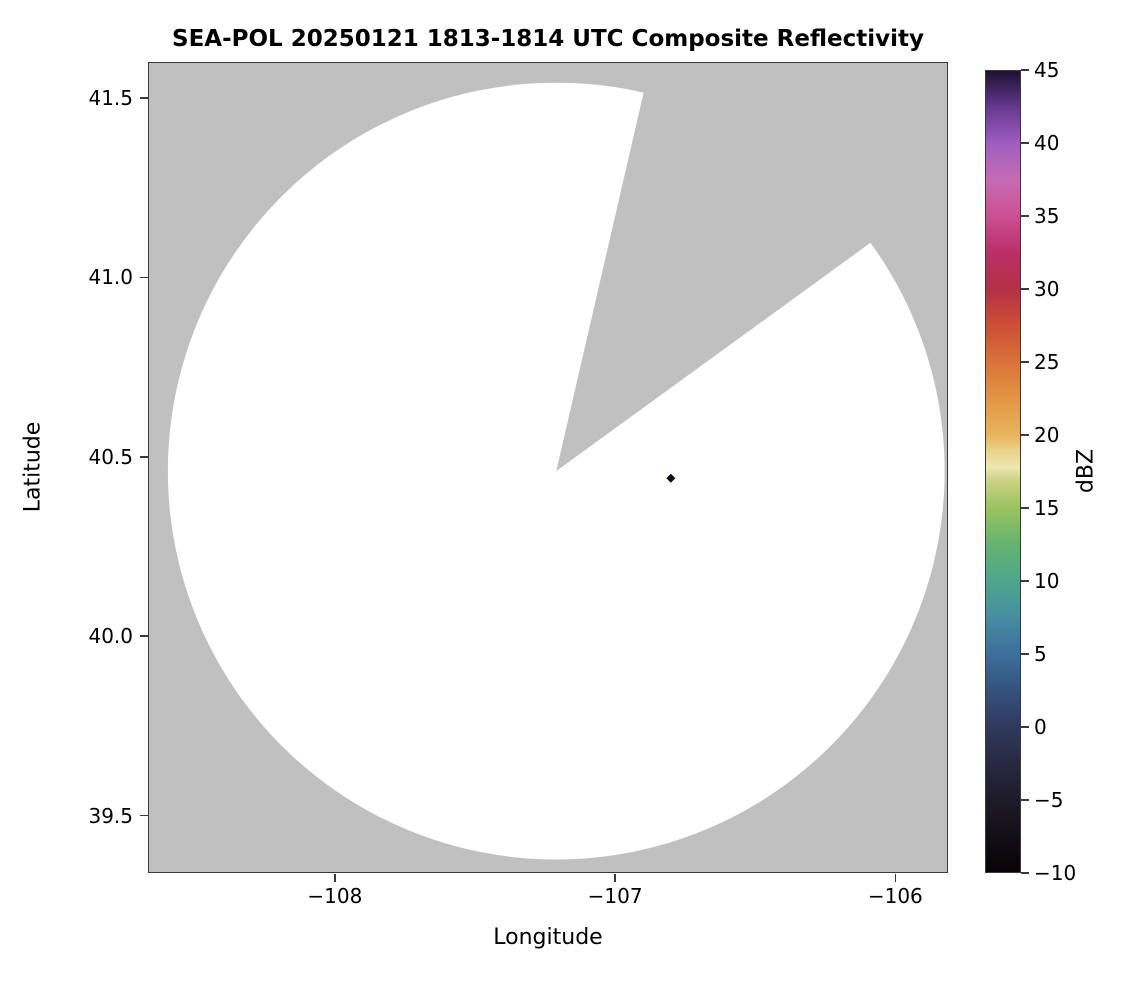 This screenshot has width=1146, height=990. What do you see at coordinates (1040, 727) in the screenshot?
I see `colorbar-tick-label: 0` at bounding box center [1040, 727].